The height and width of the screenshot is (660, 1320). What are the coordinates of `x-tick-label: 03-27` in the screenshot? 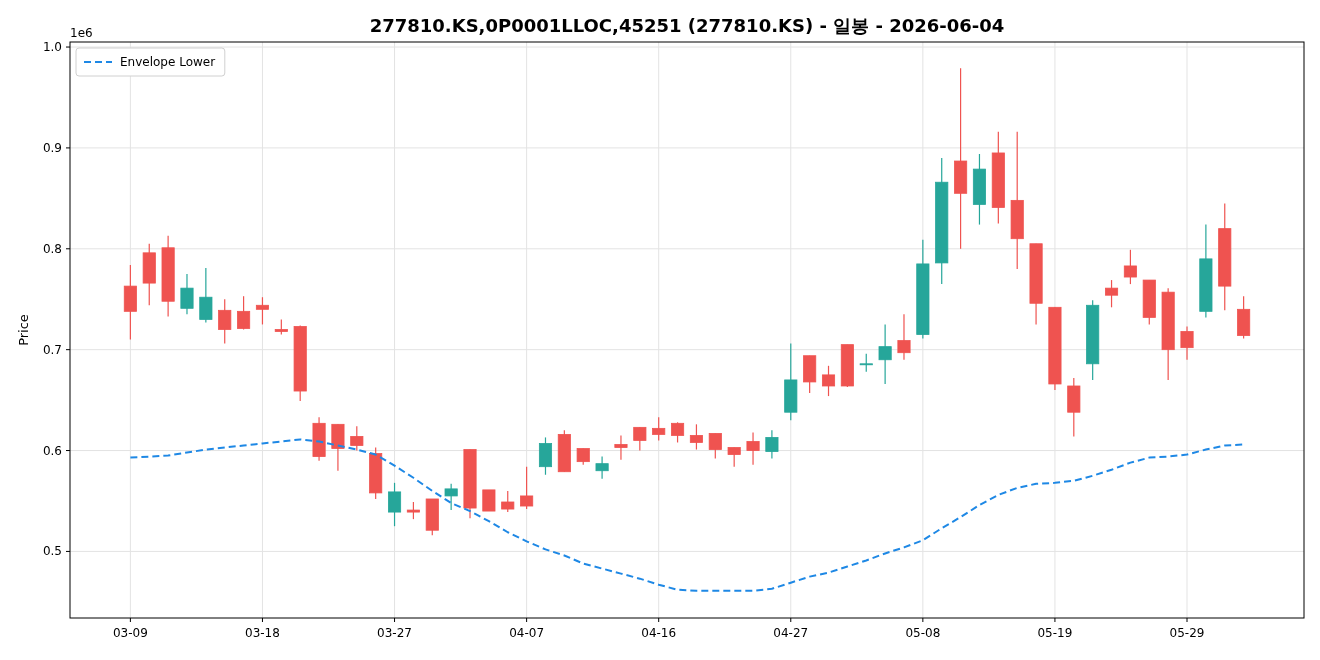 It's located at (394, 633).